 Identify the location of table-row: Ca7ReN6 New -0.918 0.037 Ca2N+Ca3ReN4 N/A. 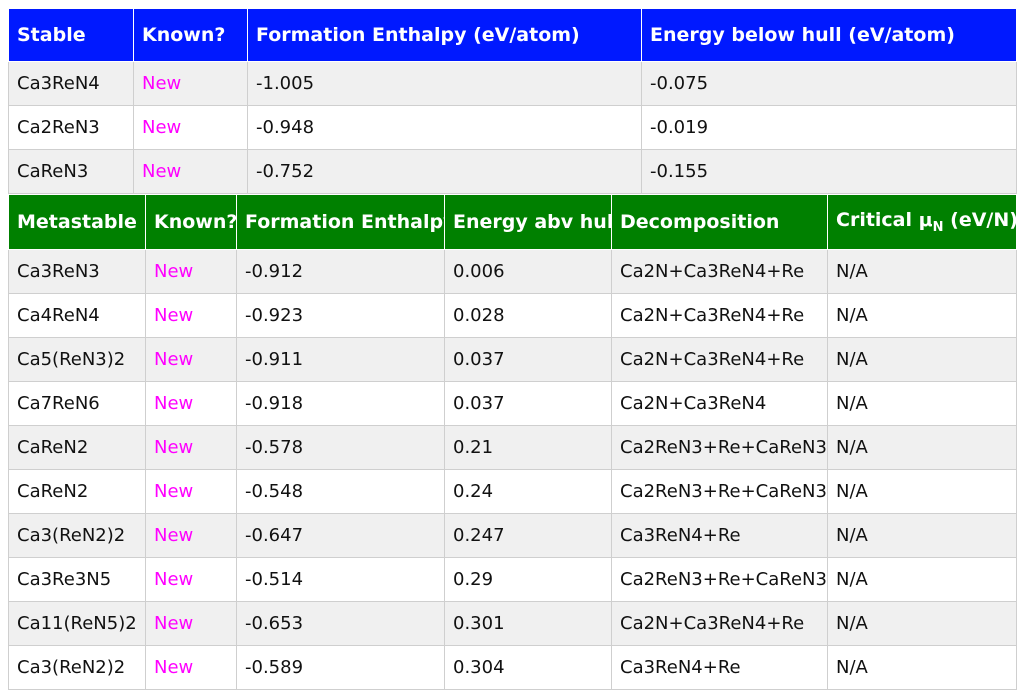
(512, 403).